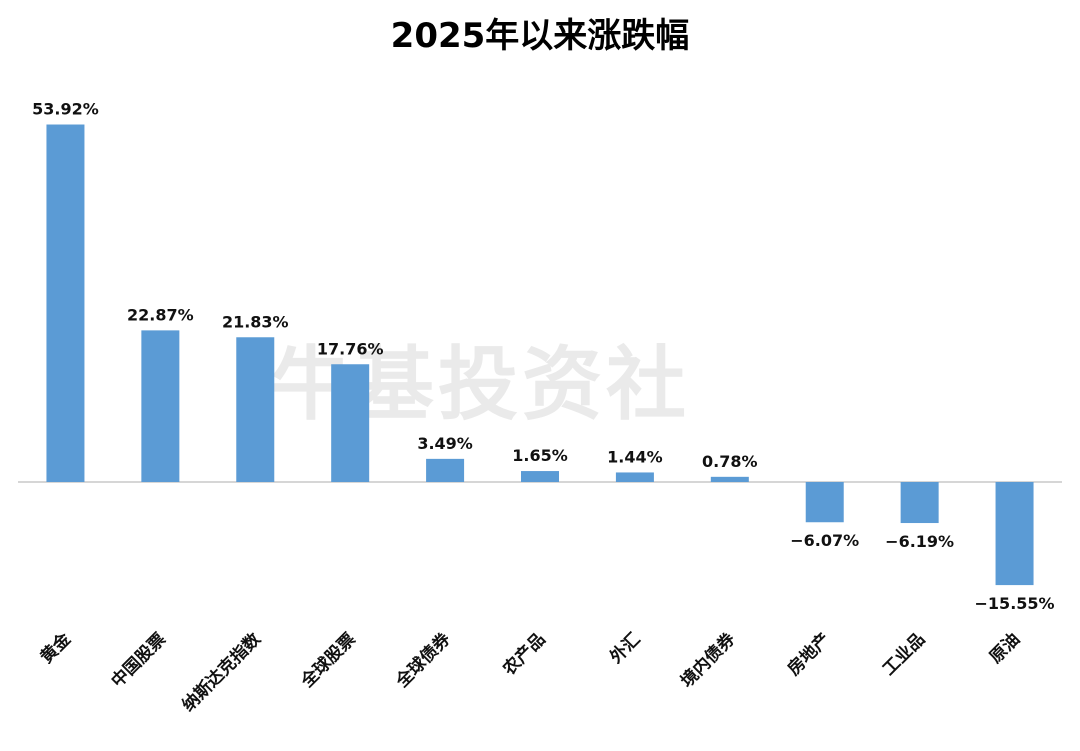 This screenshot has width=1080, height=751. Describe the element at coordinates (56, 648) in the screenshot. I see `category-label-0: 黄金` at that location.